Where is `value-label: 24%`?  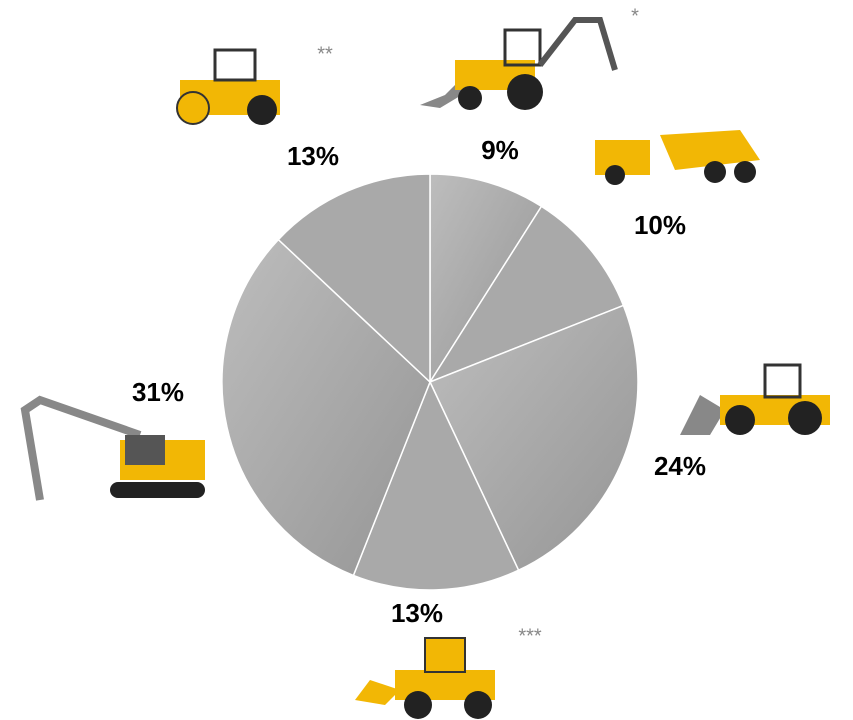 value-label: 24% is located at coordinates (680, 466).